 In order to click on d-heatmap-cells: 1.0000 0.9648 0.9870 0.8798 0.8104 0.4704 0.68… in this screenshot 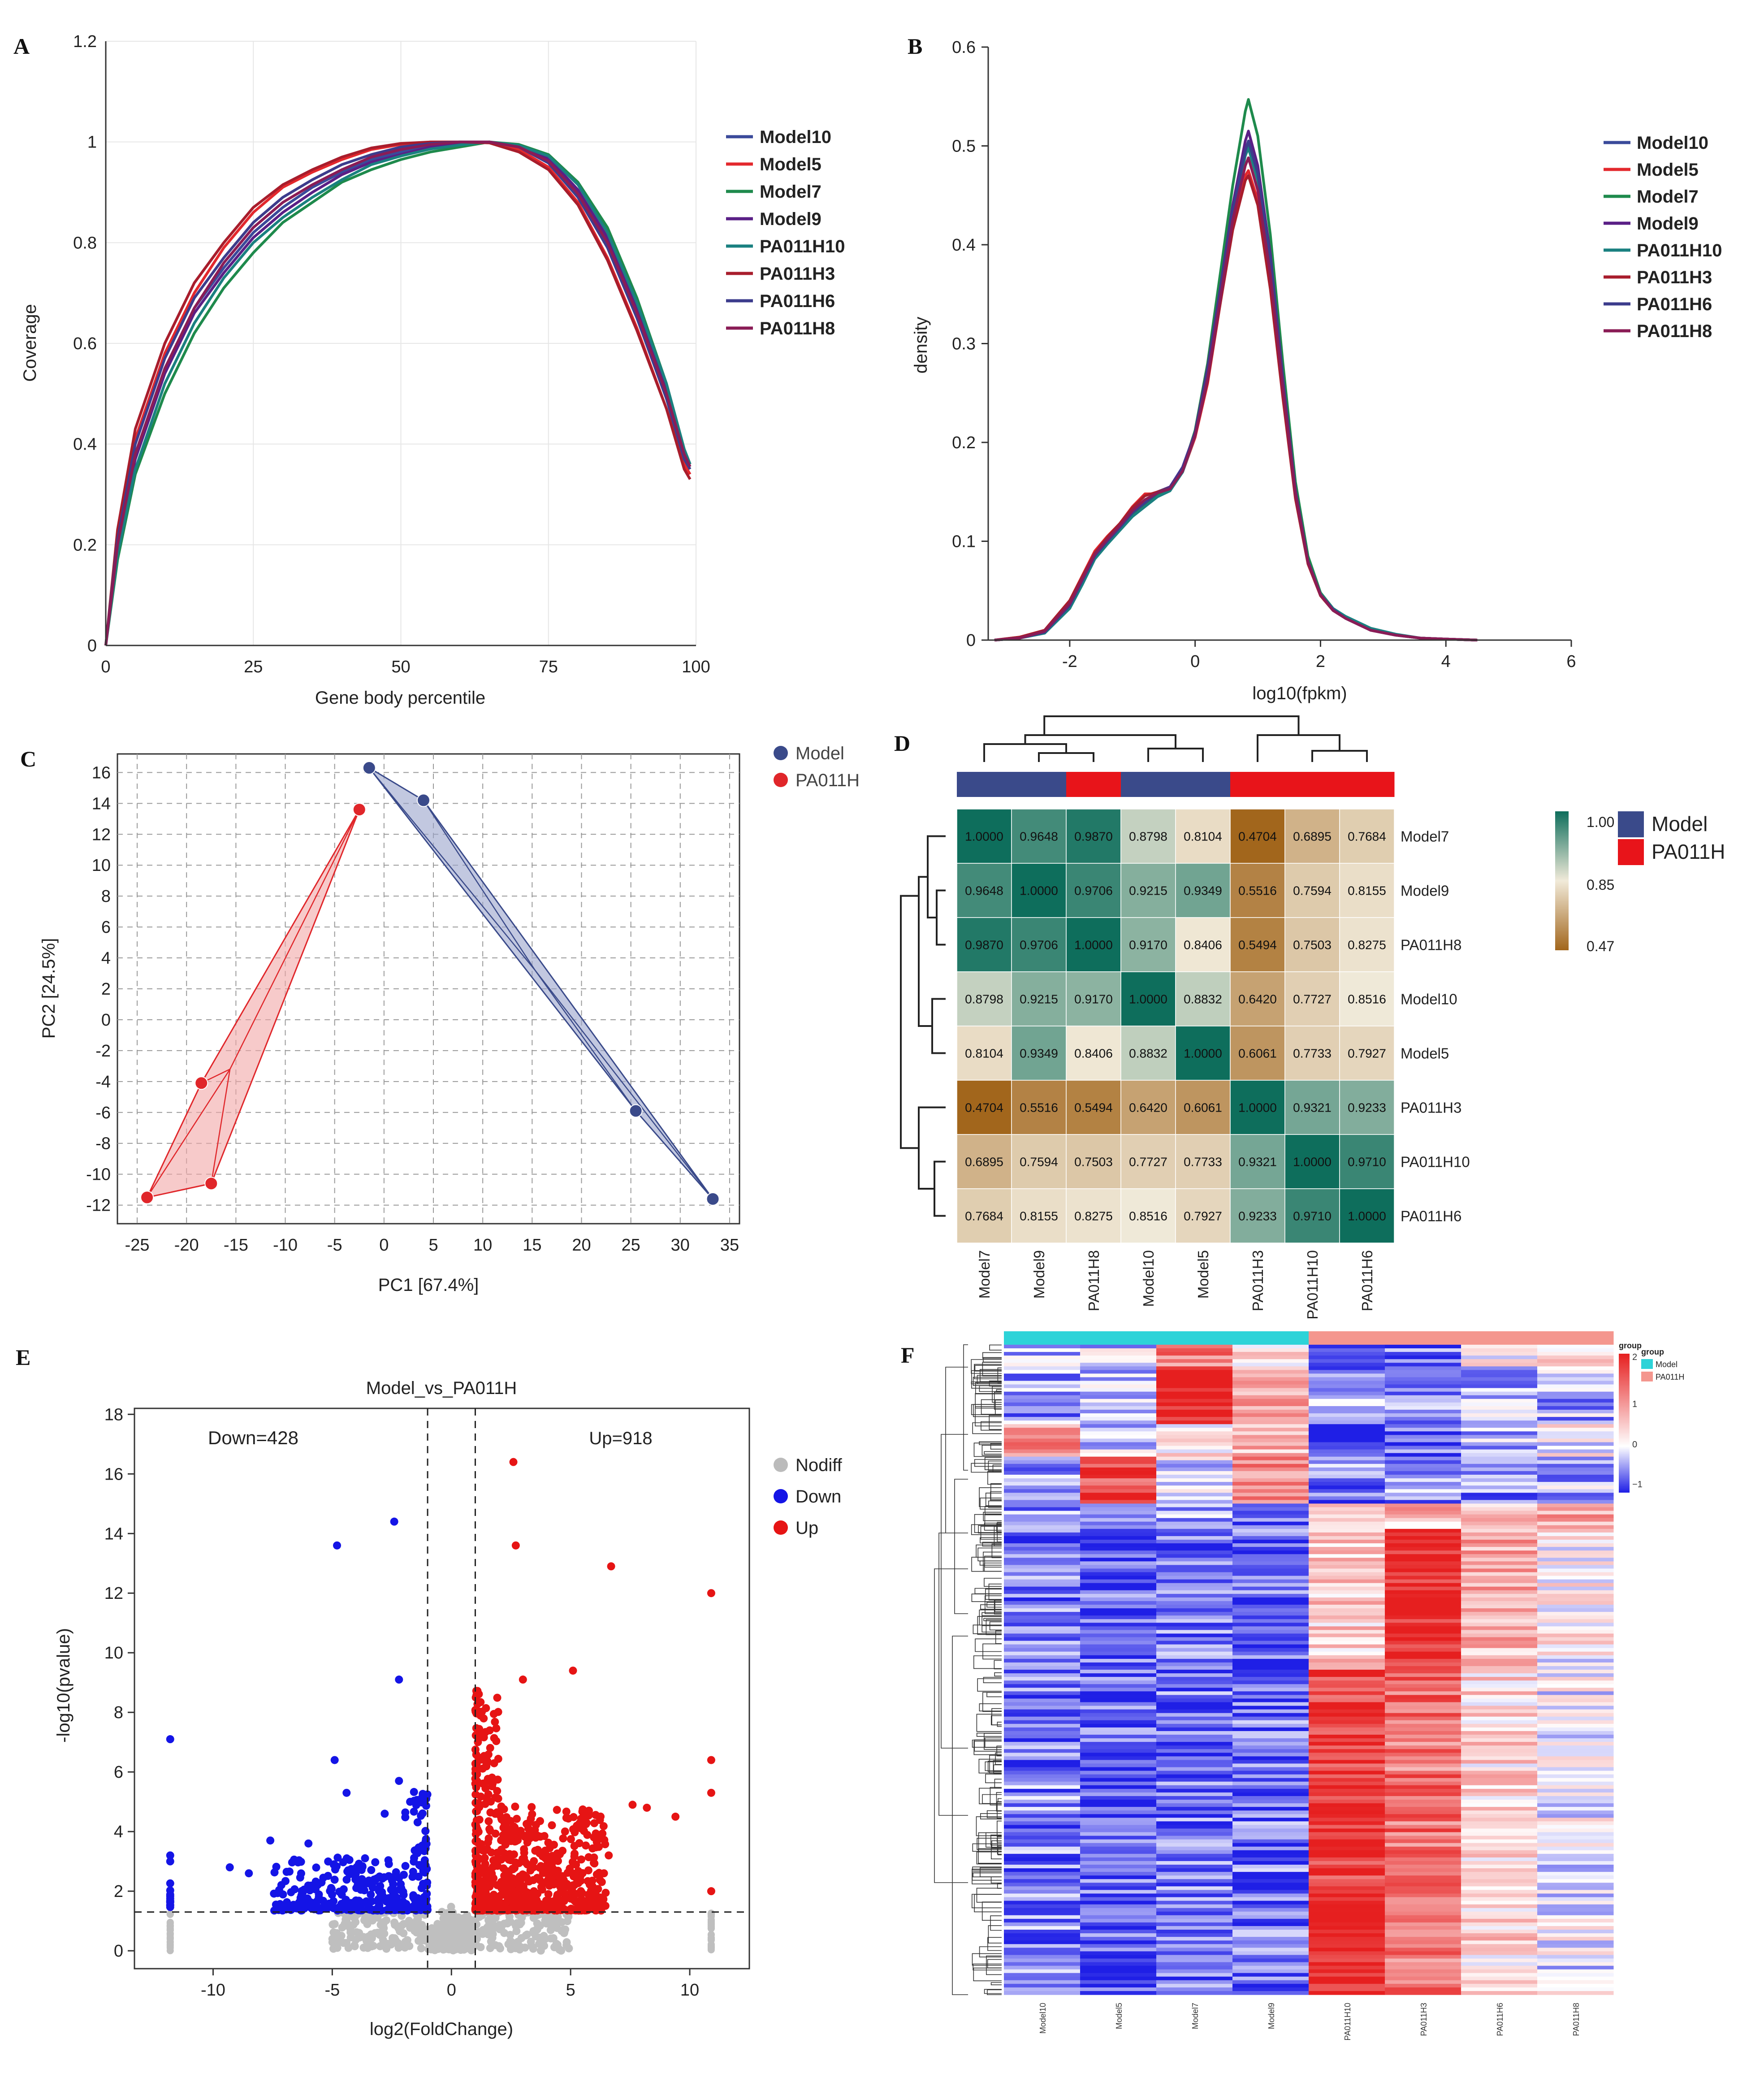, I will do `click(1175, 1026)`.